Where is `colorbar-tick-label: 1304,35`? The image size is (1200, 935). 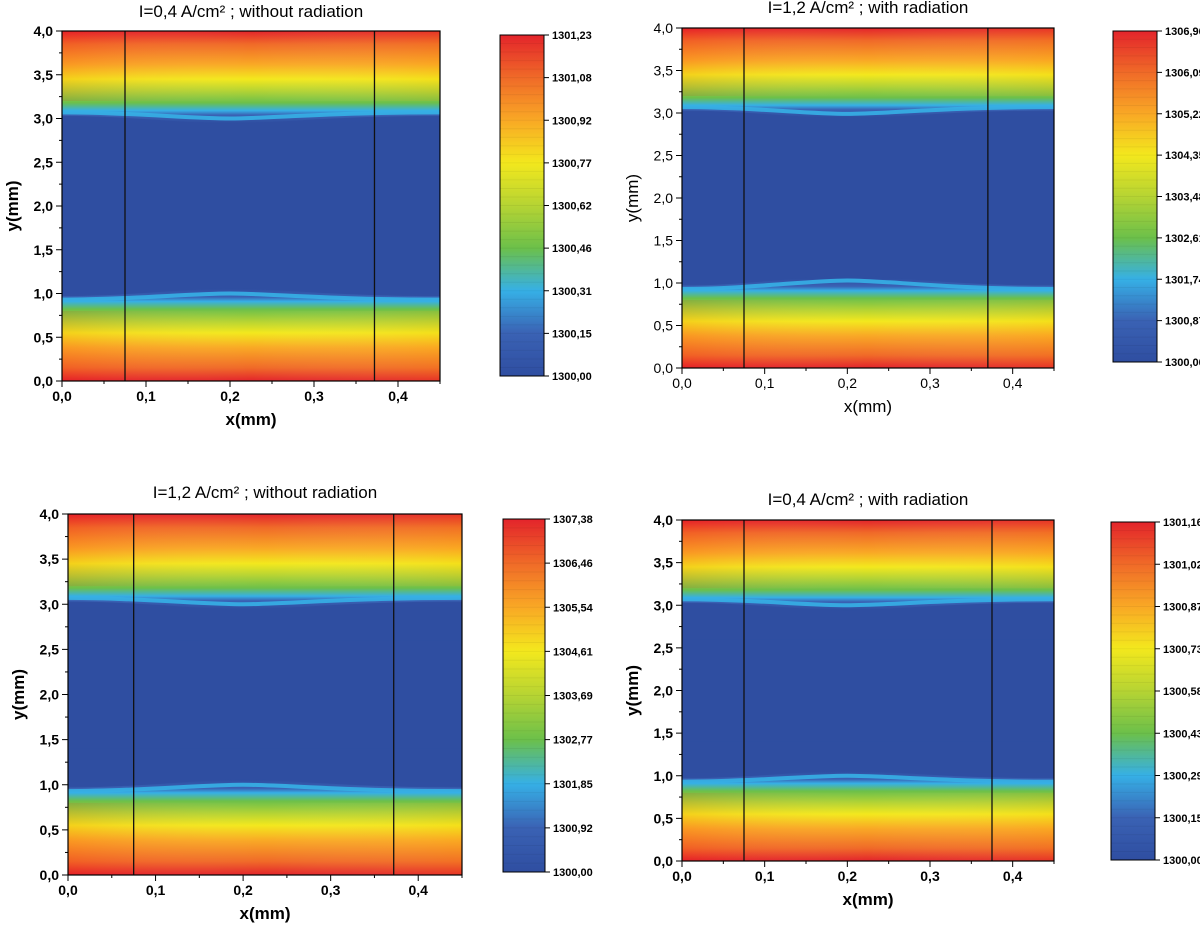
colorbar-tick-label: 1304,35 is located at coordinates (1182, 156).